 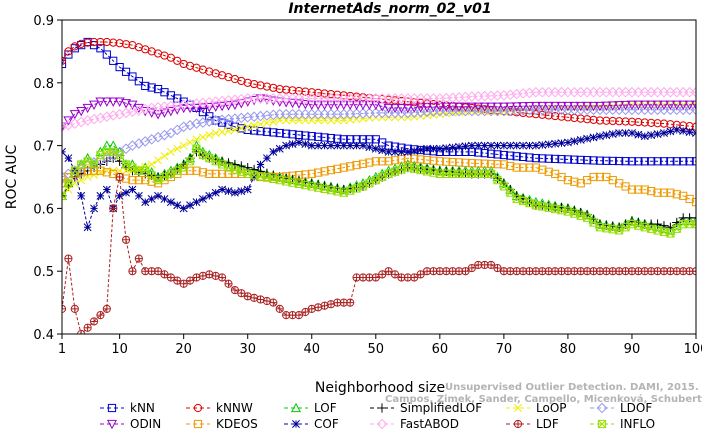 What do you see at coordinates (247, 349) in the screenshot?
I see `x-tick-label: 30` at bounding box center [247, 349].